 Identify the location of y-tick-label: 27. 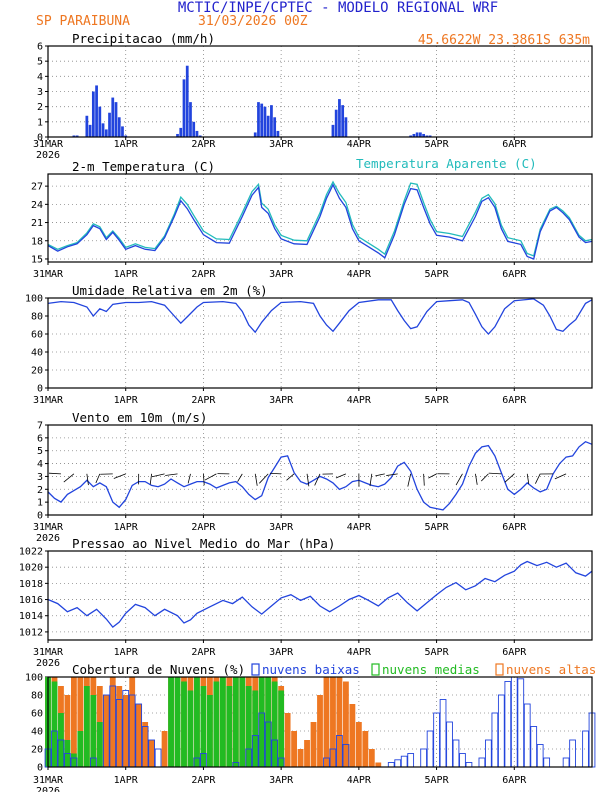
(37, 187).